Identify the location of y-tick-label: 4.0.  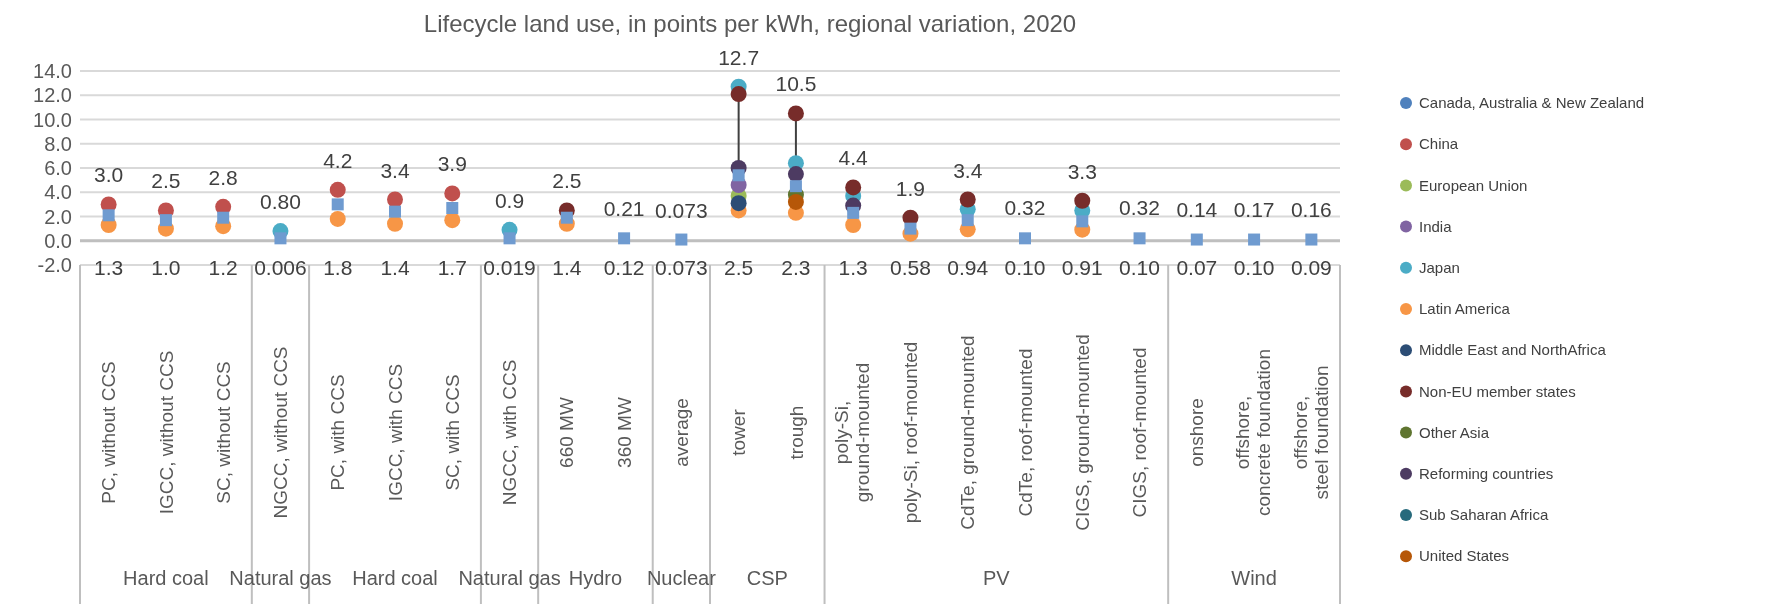
(58, 192).